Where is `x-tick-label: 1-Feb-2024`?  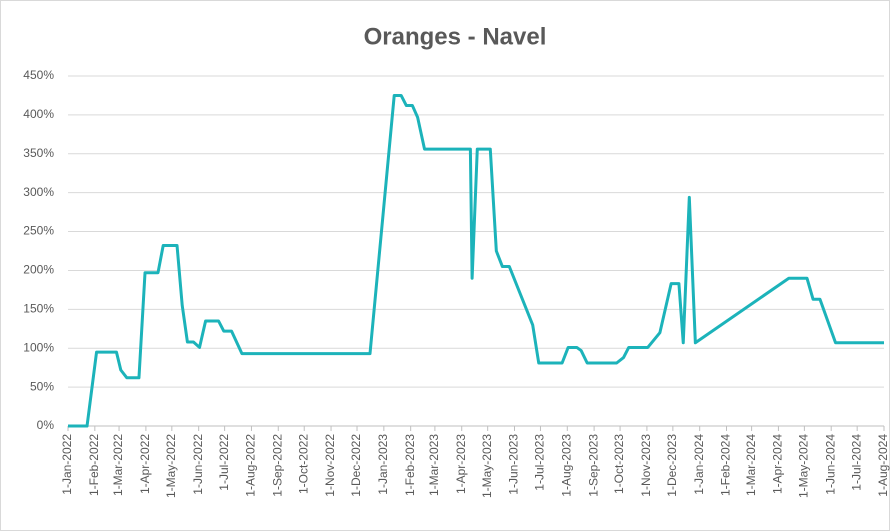 x-tick-label: 1-Feb-2024 is located at coordinates (726, 465).